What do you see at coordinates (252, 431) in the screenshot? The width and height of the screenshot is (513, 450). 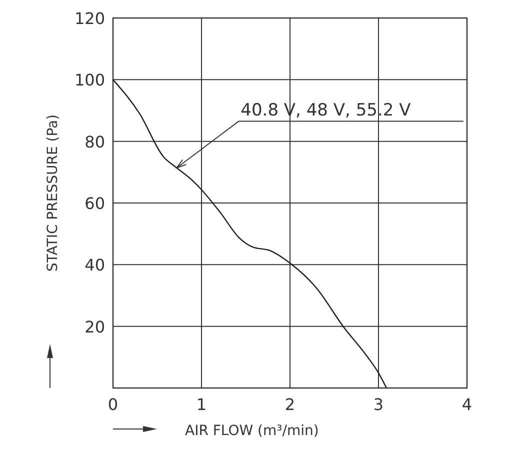 I see `x-axis-title: AIR FLOW (m³/min)` at bounding box center [252, 431].